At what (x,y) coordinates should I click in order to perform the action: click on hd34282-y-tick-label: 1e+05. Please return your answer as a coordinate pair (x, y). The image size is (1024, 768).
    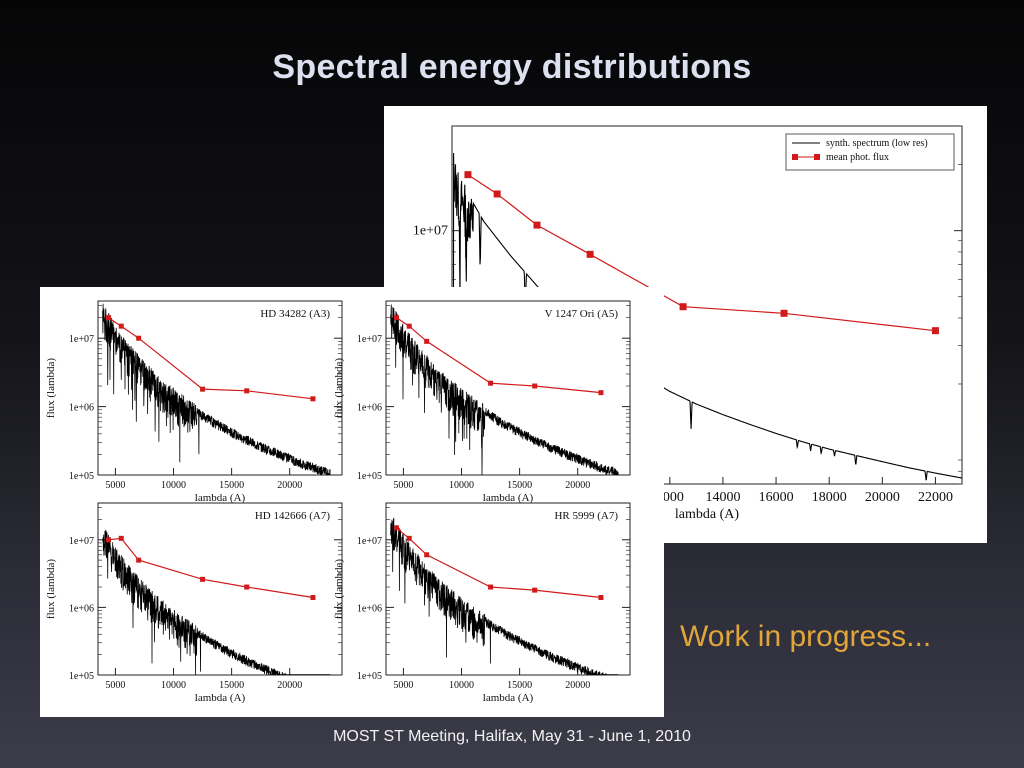
    Looking at the image, I should click on (81, 476).